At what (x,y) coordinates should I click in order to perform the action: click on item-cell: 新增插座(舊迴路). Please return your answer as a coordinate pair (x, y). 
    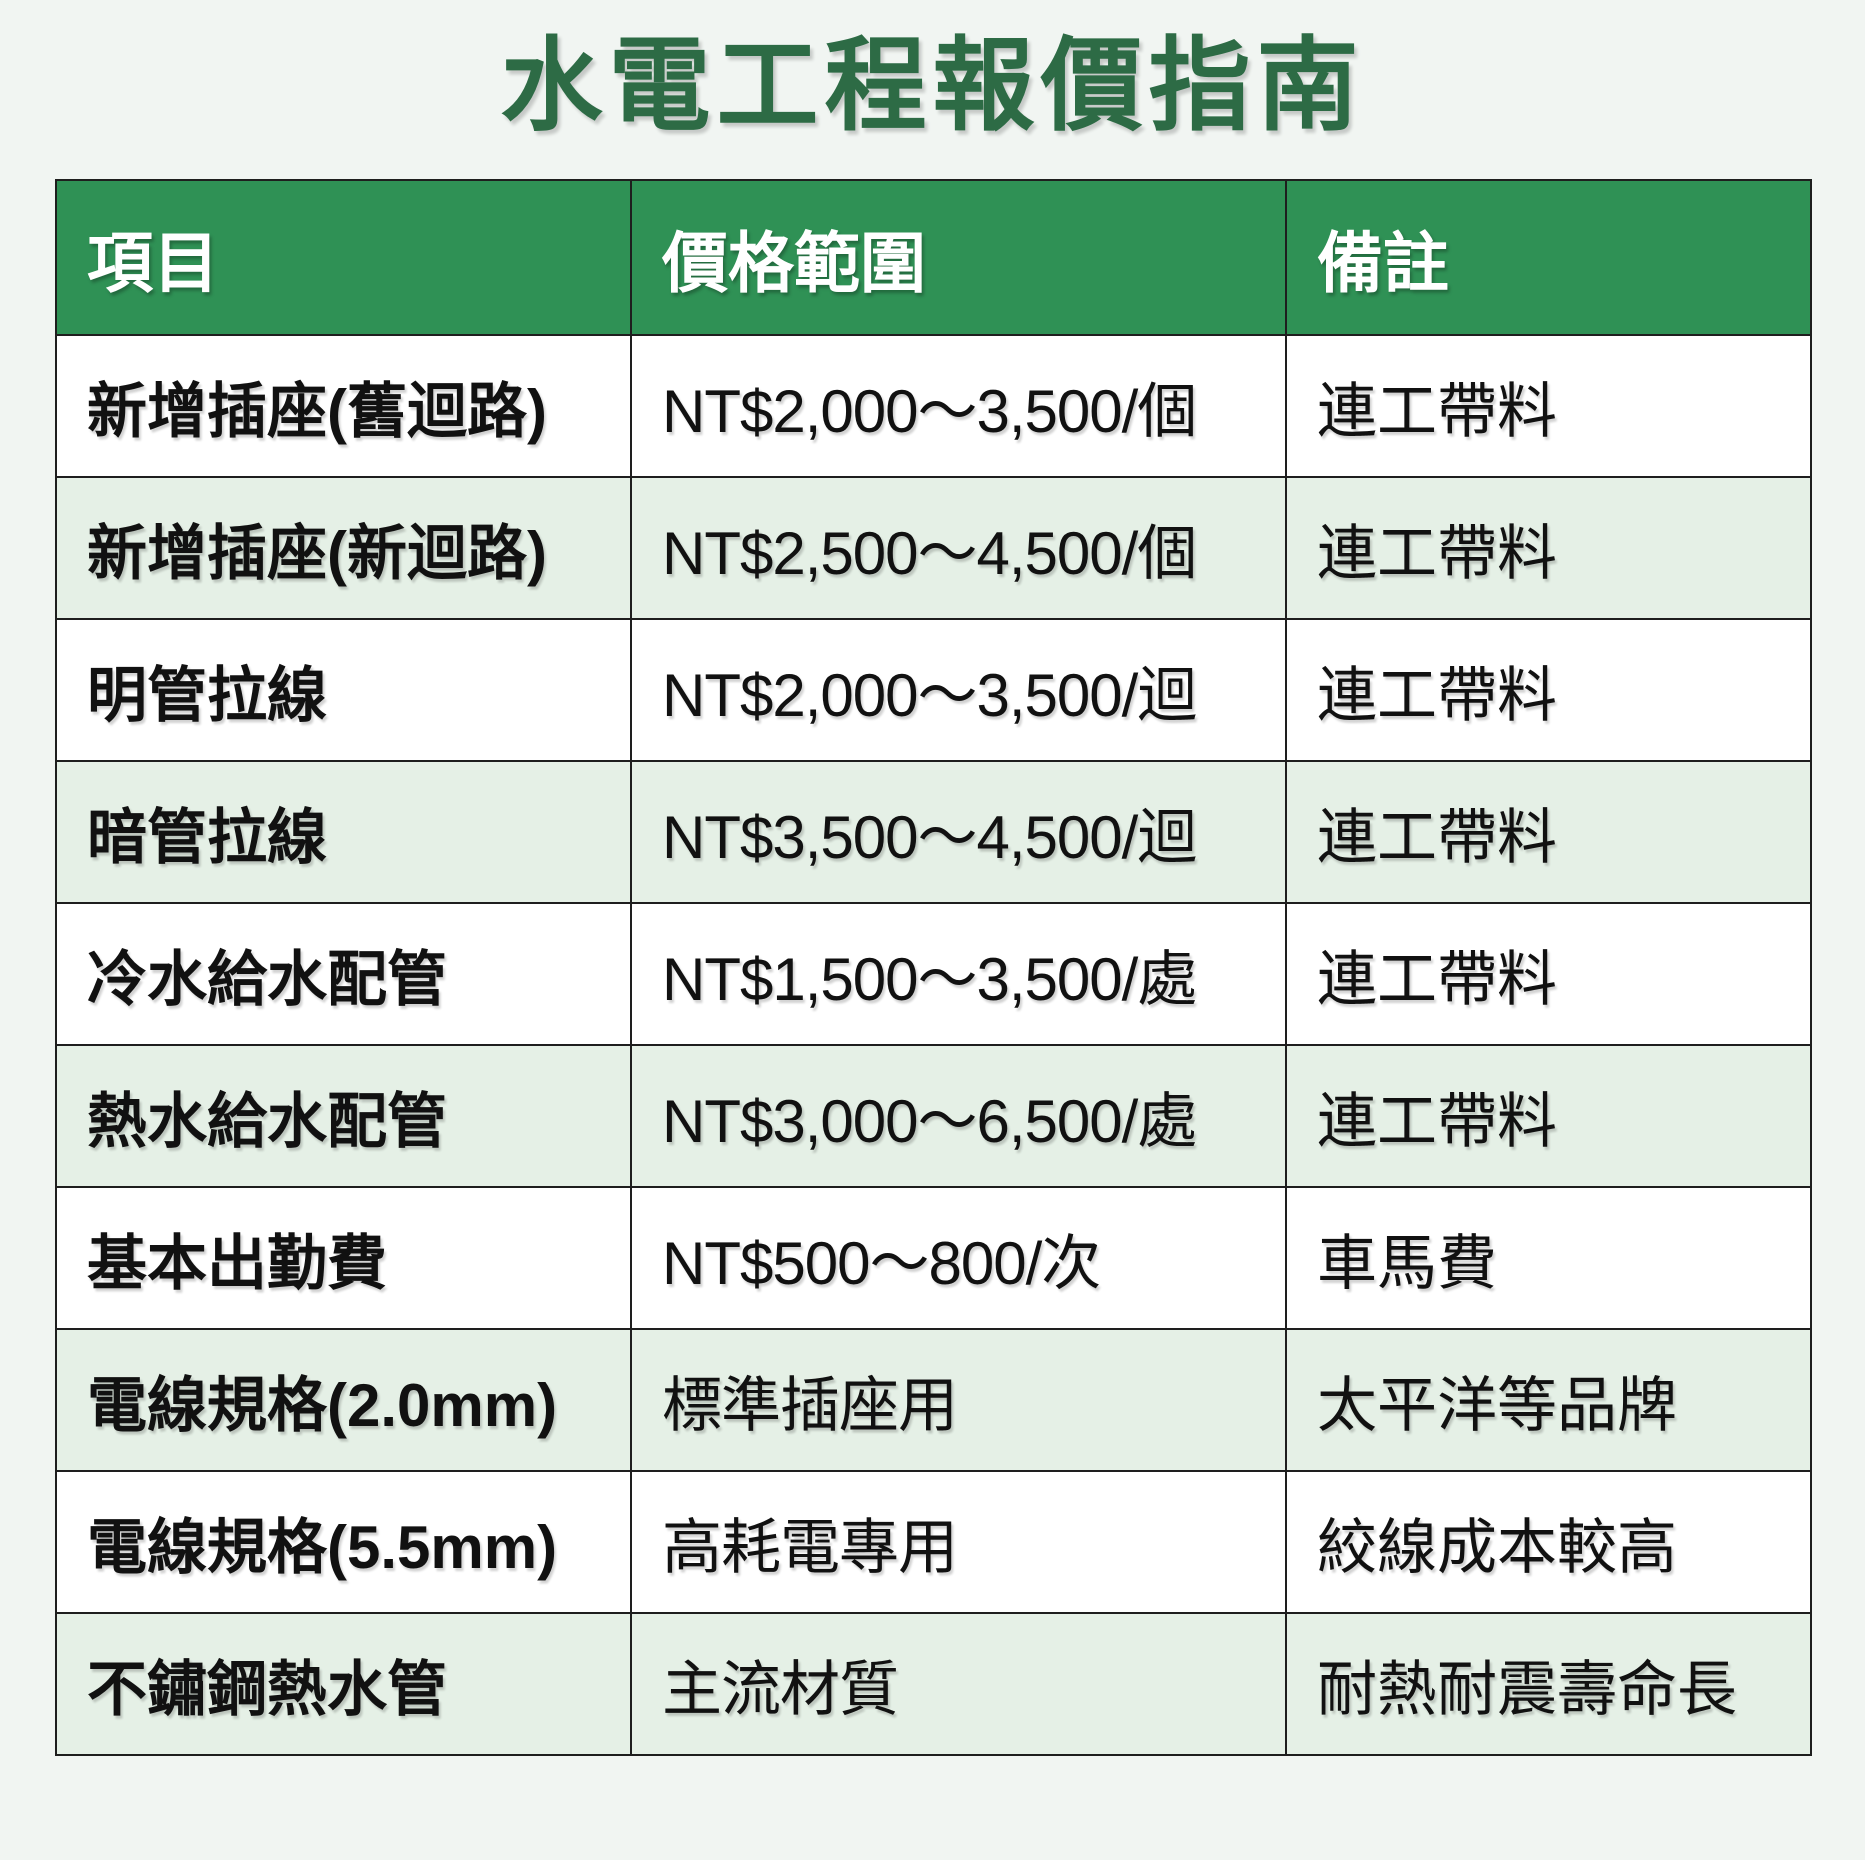
    Looking at the image, I should click on (343, 406).